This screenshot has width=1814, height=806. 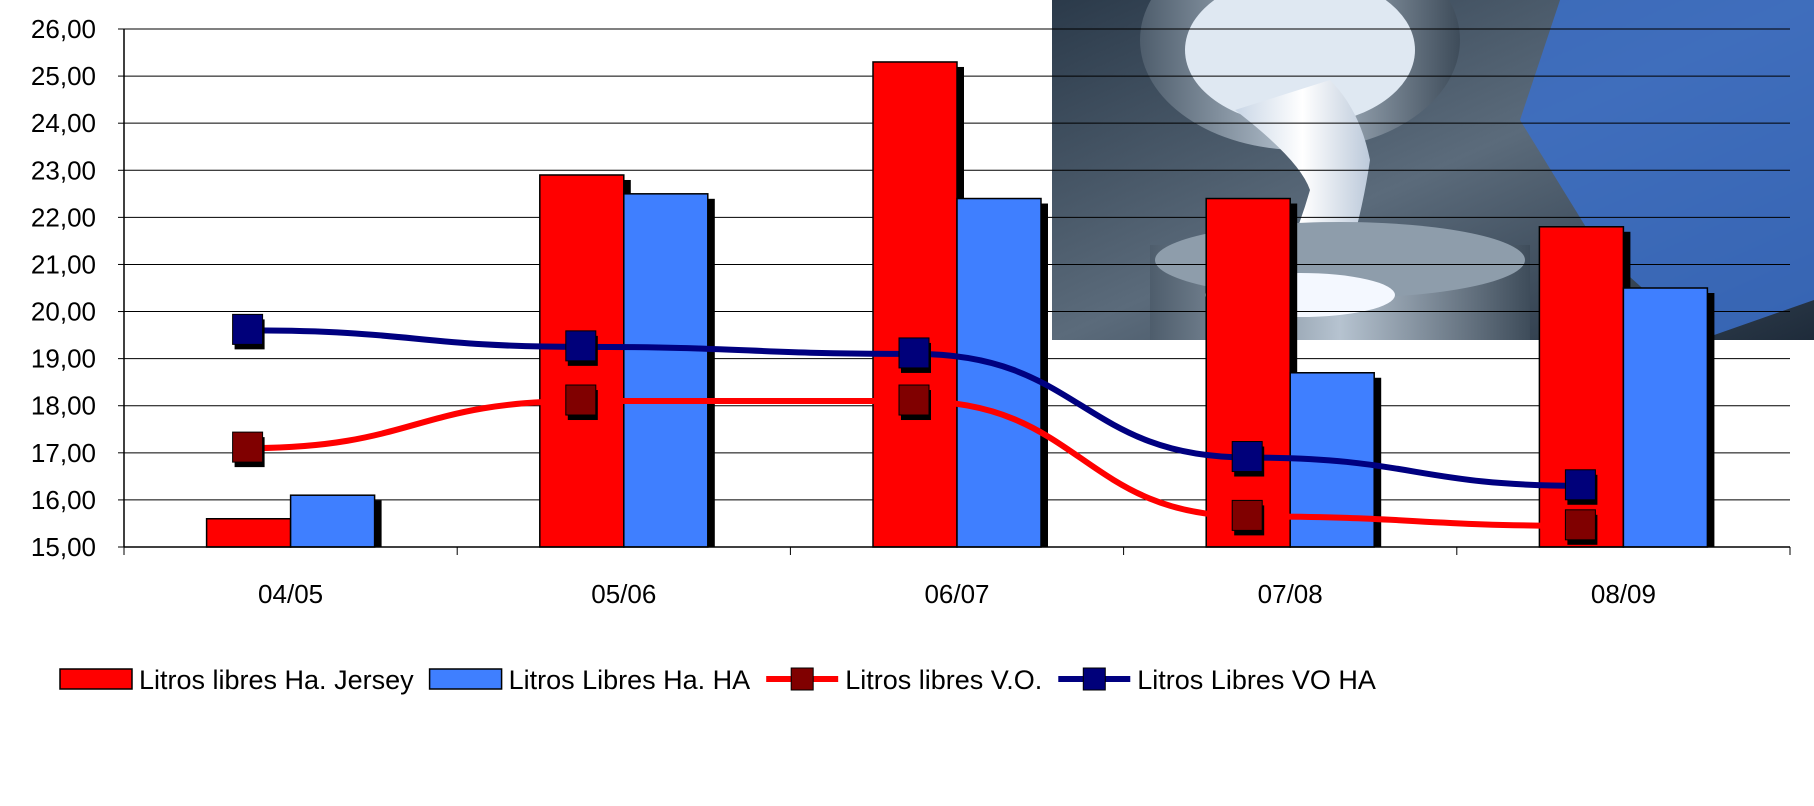 I want to click on x-tick-label: 05/06, so click(x=623, y=594).